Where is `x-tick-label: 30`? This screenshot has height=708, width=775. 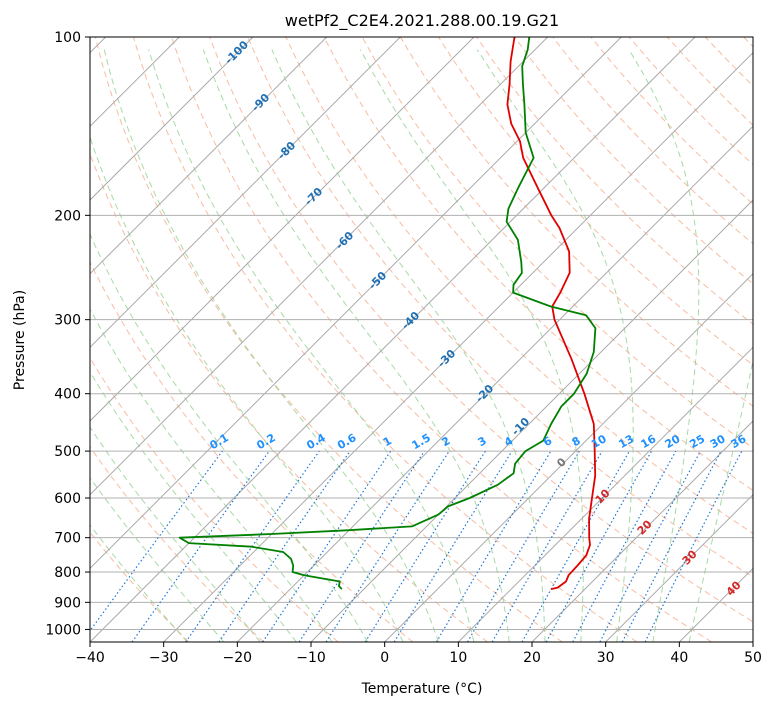
x-tick-label: 30 is located at coordinates (606, 658).